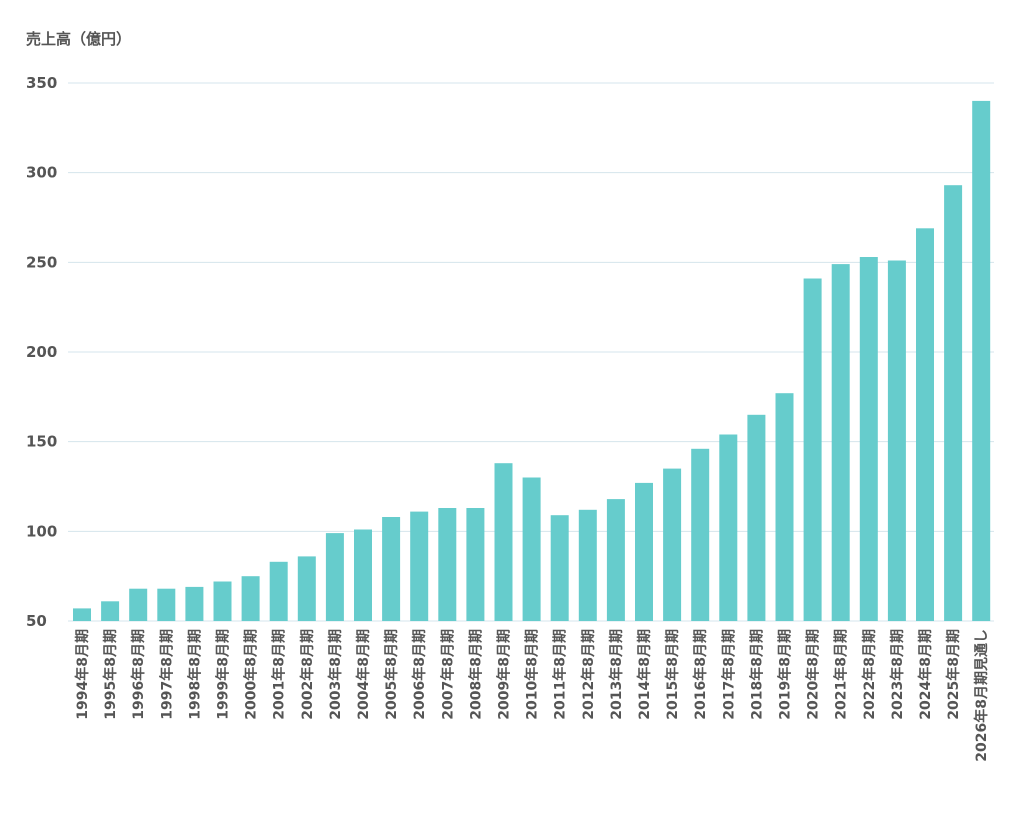  What do you see at coordinates (672, 674) in the screenshot?
I see `x-category-label: 2015年8月期` at bounding box center [672, 674].